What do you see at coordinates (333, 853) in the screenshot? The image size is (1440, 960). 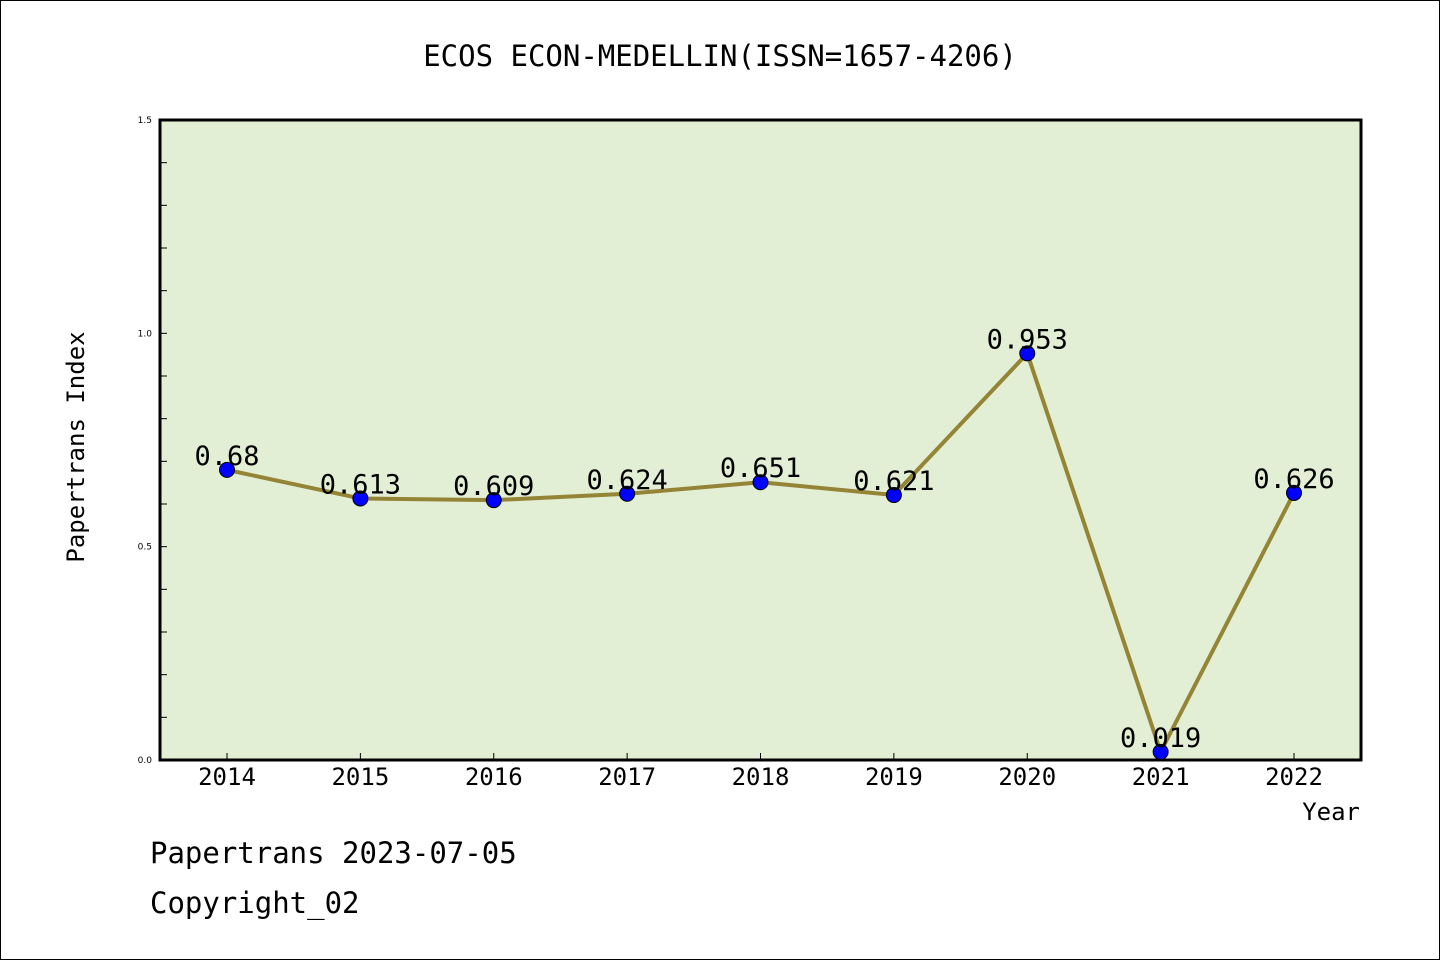 I see `footer-date-text: Papertrans 2023-07-05` at bounding box center [333, 853].